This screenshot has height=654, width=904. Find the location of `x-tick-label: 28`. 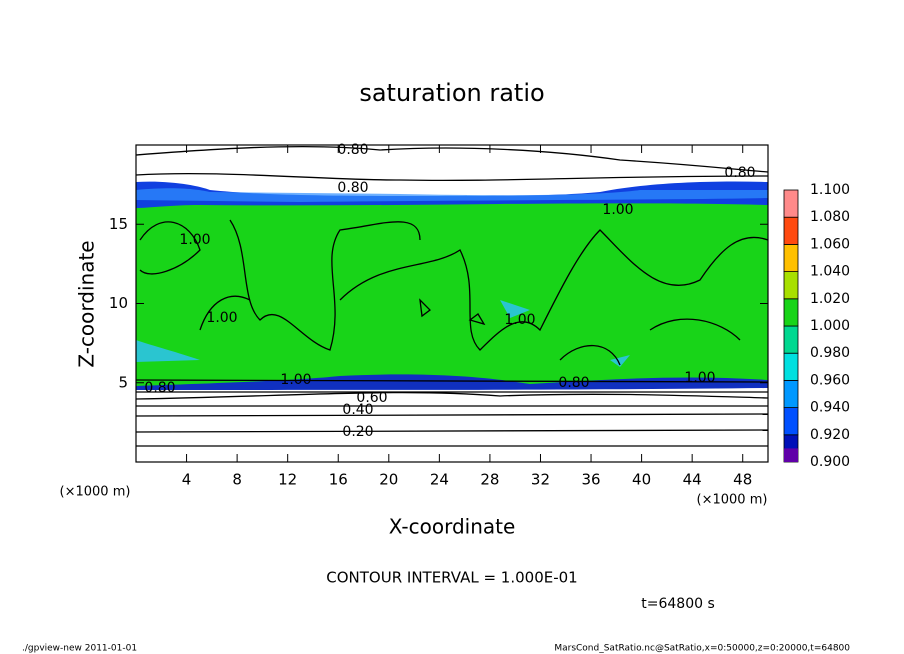

x-tick-label: 28 is located at coordinates (489, 480).